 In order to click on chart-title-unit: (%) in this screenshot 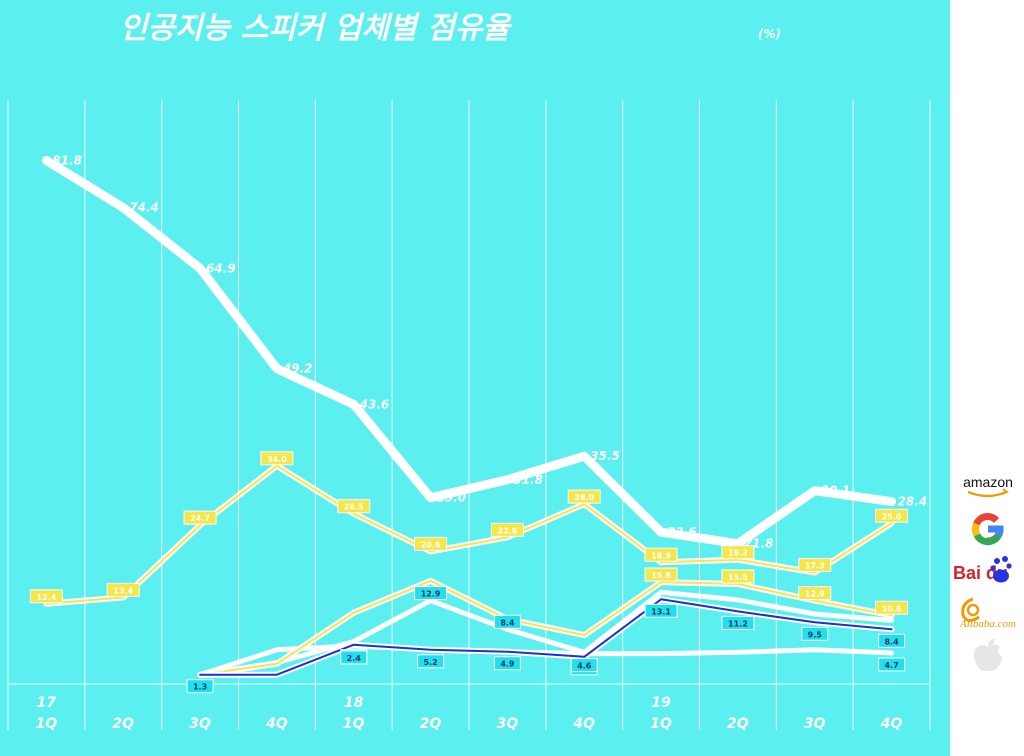, I will do `click(769, 34)`.